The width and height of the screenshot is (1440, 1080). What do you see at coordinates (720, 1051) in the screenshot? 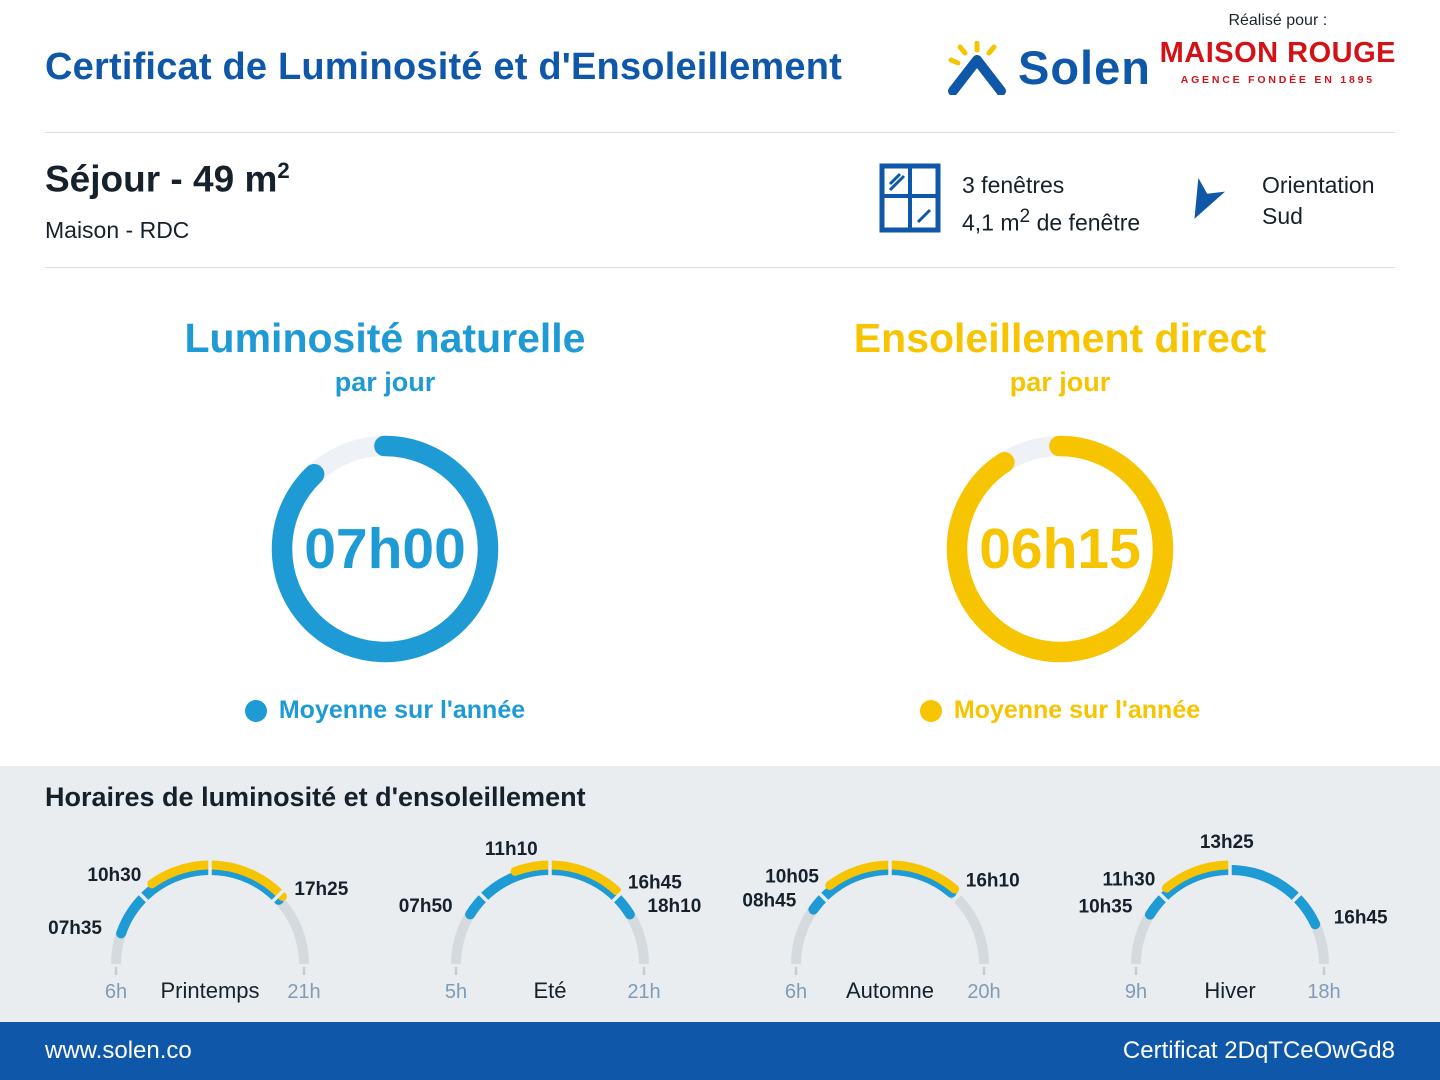
I see `footer: www.solen.co Certificat 2DqTCeOwGd8` at bounding box center [720, 1051].